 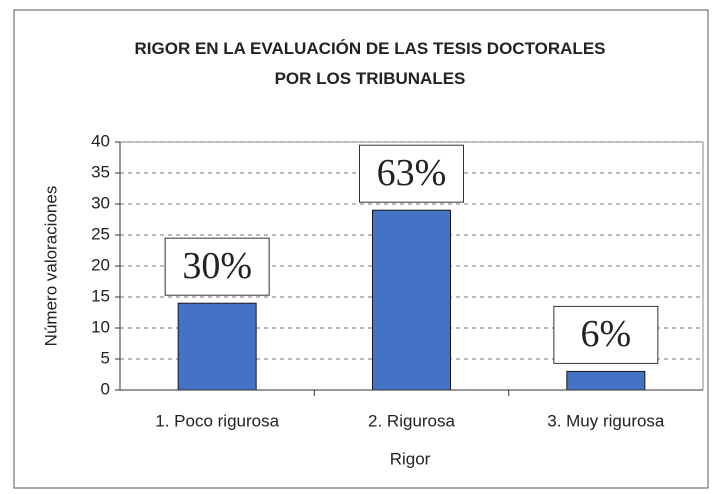 I want to click on annotation: 30%, so click(x=217, y=266).